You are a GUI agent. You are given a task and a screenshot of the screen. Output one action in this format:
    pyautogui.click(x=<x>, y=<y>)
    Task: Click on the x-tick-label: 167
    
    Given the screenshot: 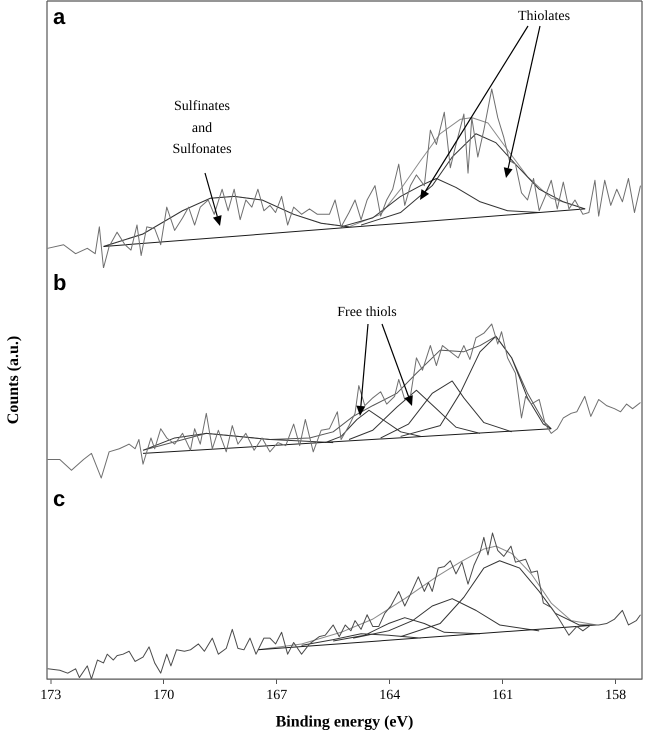 What is the action you would take?
    pyautogui.click(x=277, y=696)
    